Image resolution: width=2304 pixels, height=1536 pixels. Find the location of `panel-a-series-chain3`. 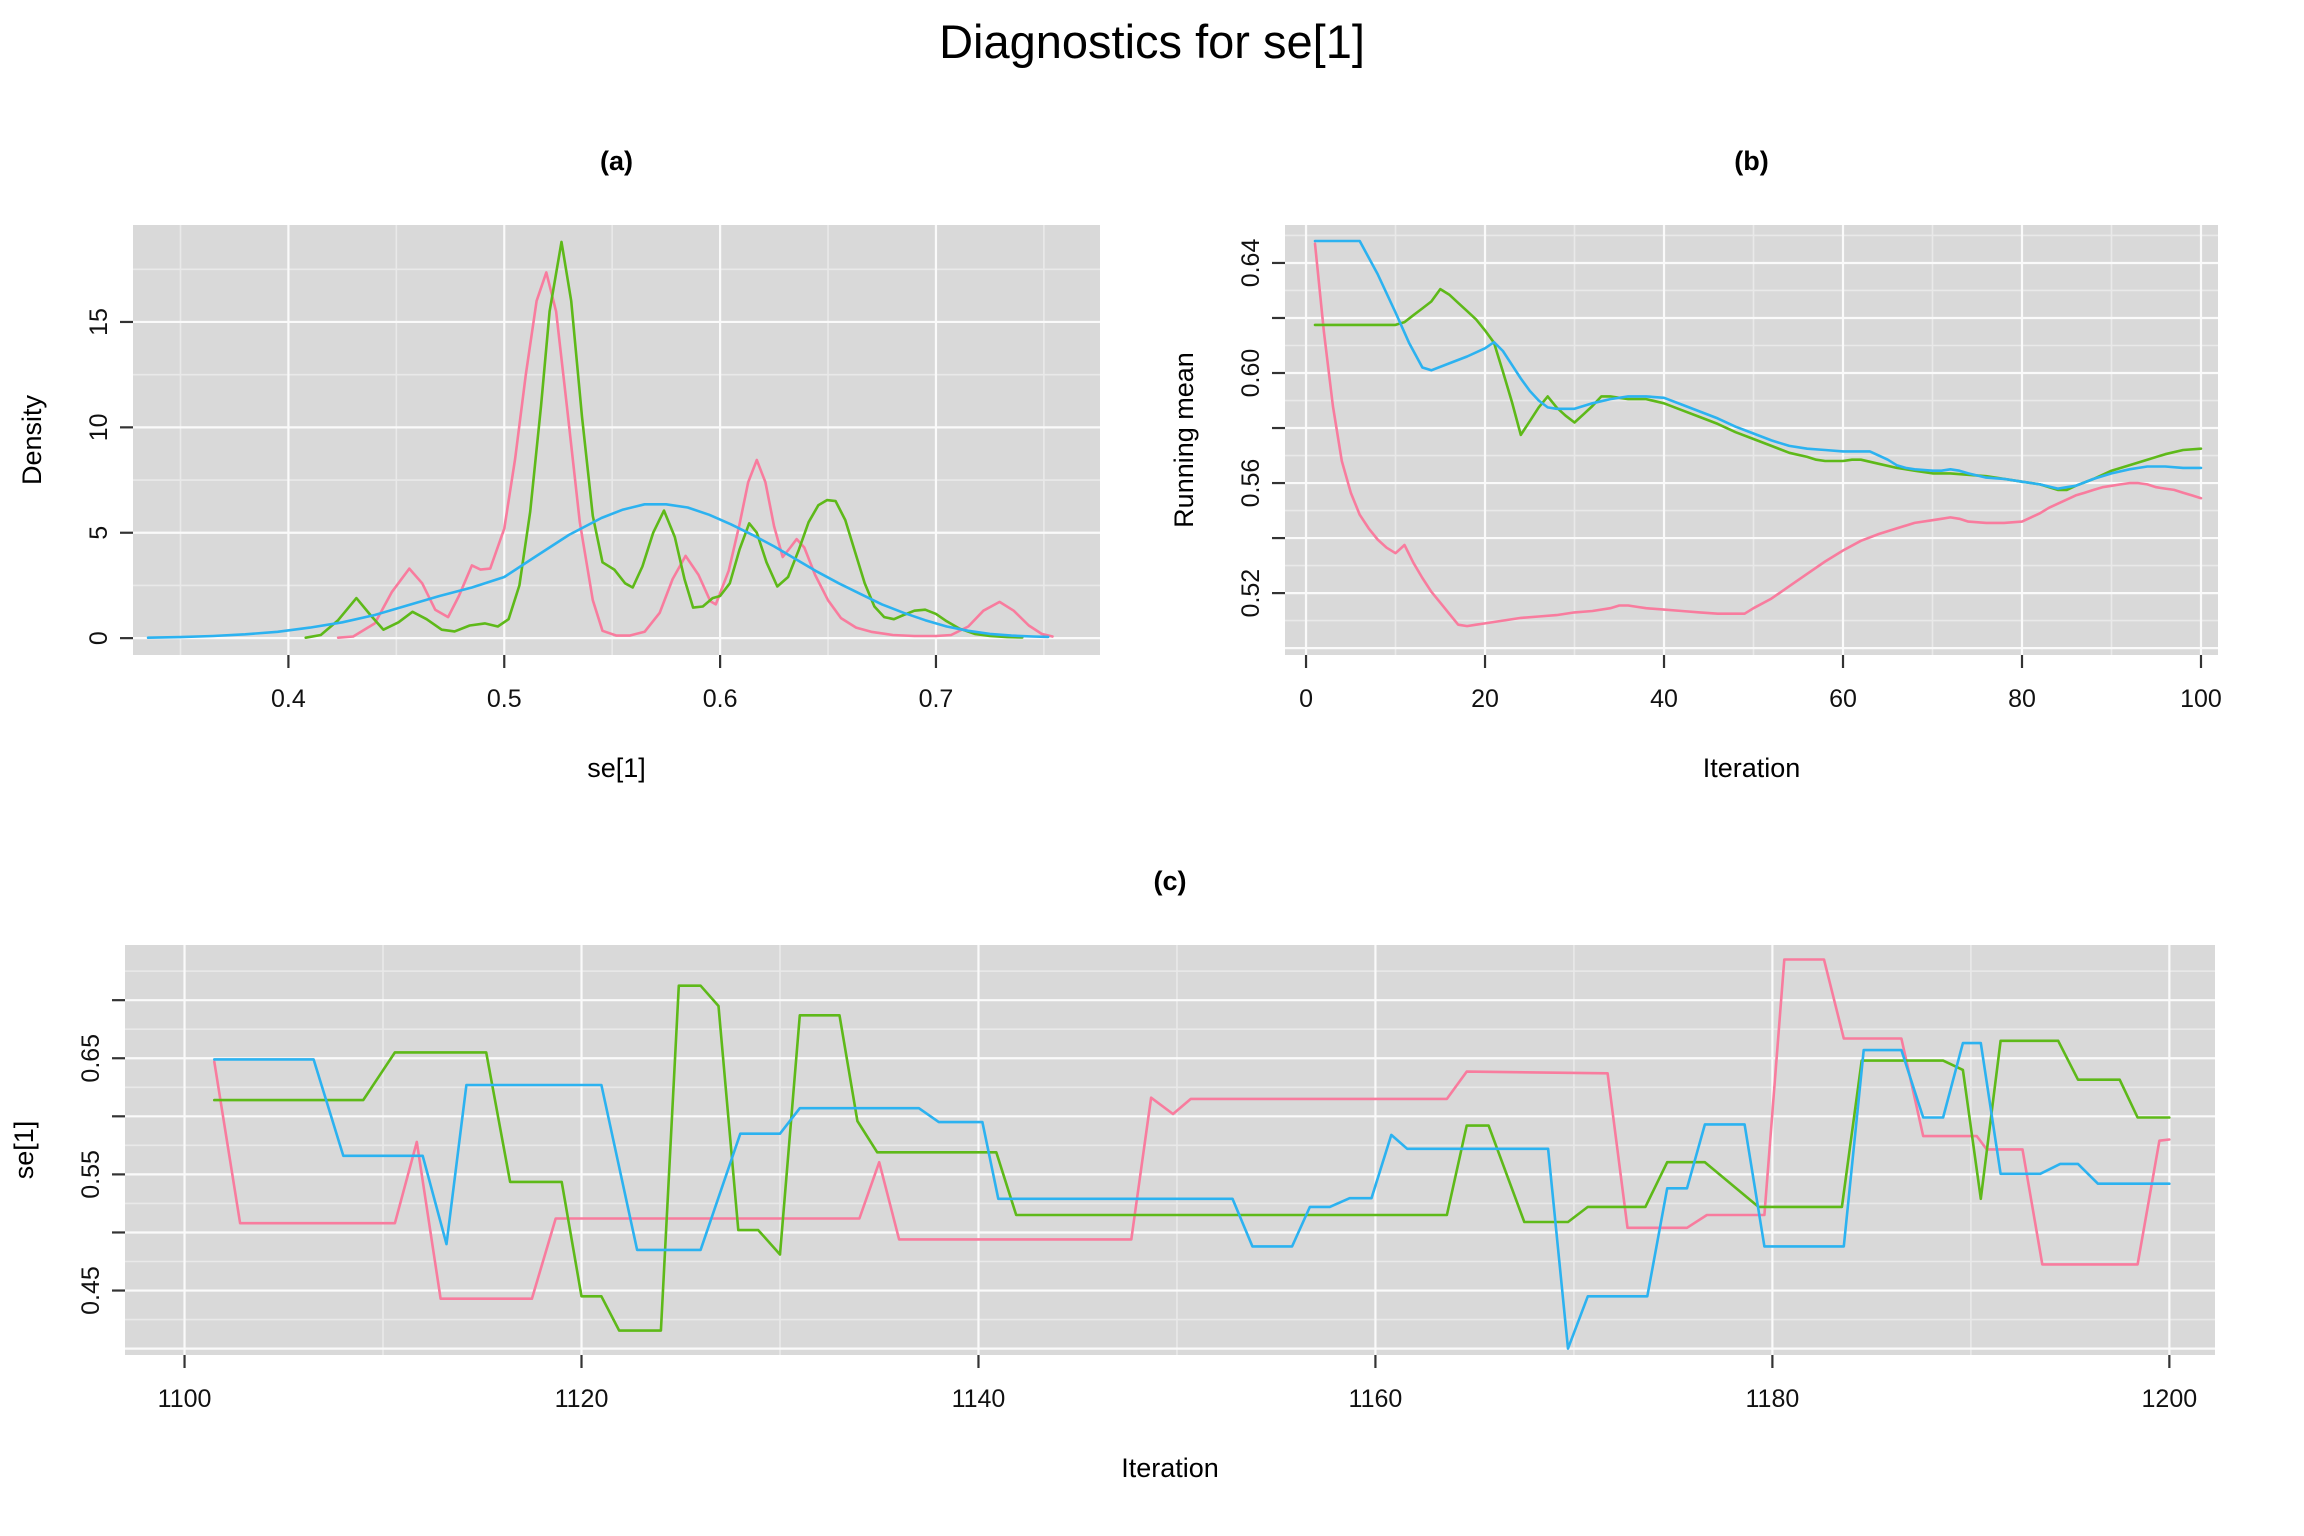

panel-a-series-chain3 is located at coordinates (598, 571).